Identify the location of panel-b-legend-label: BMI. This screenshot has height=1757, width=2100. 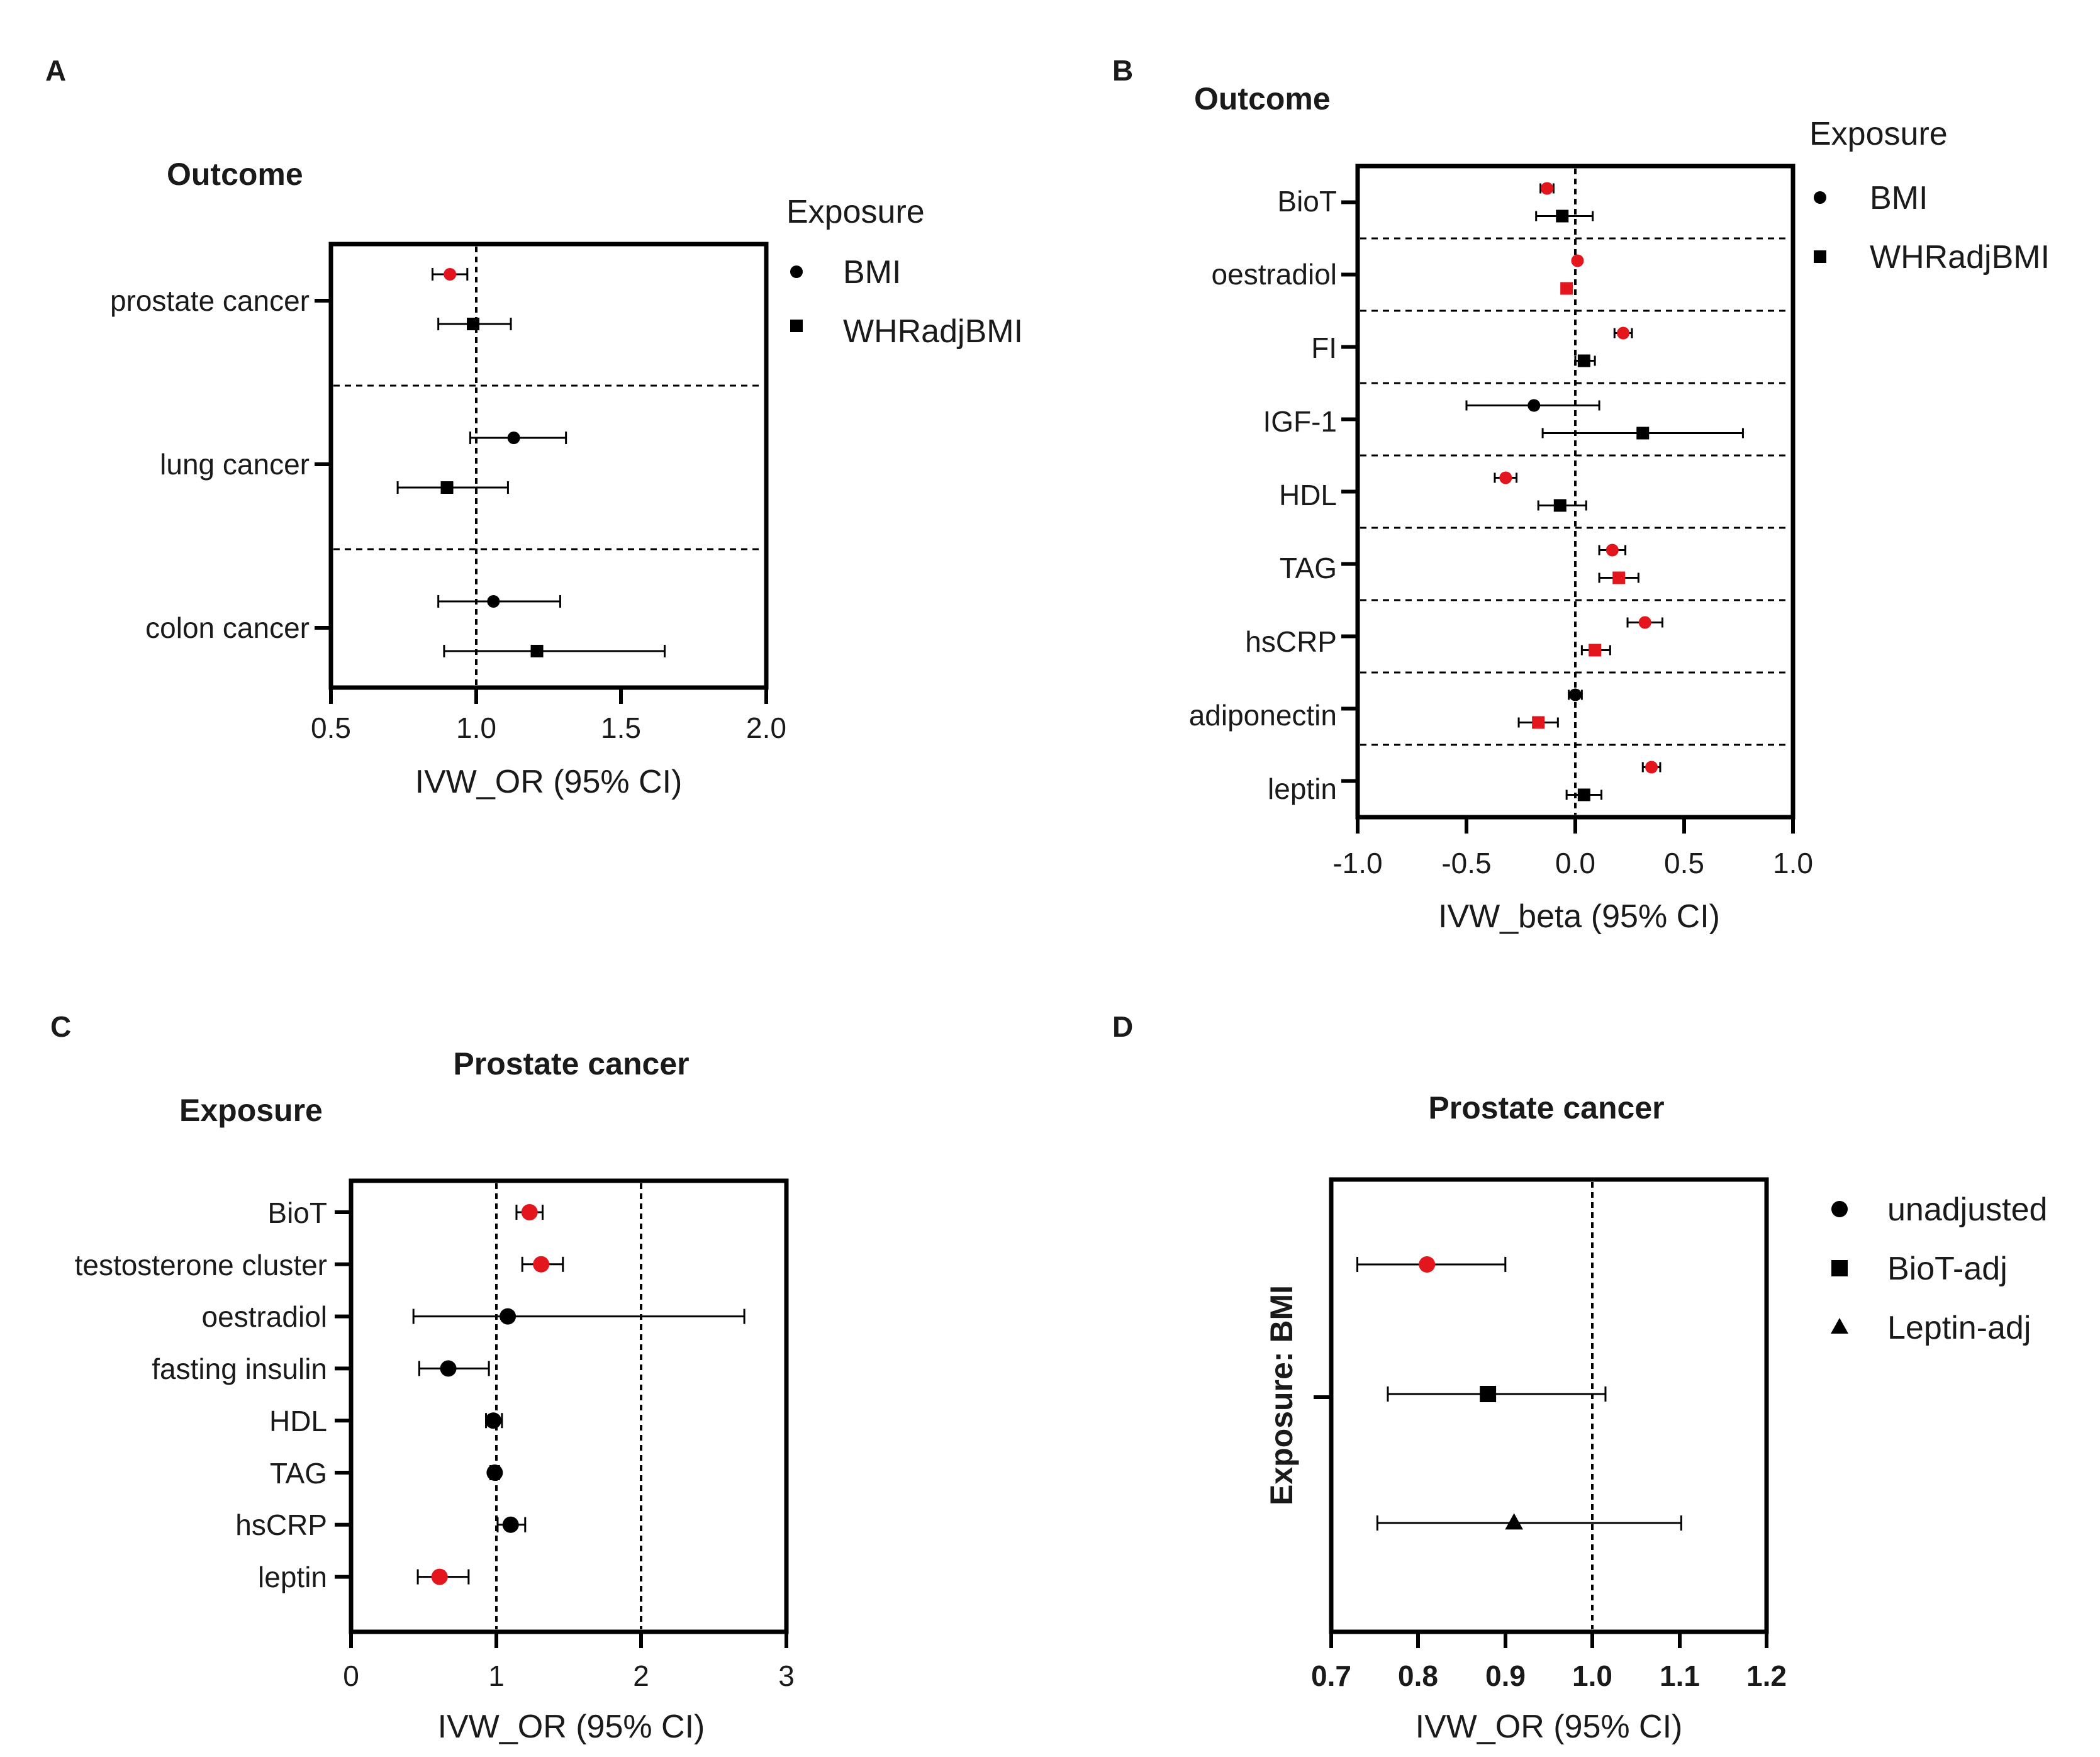
(1899, 198).